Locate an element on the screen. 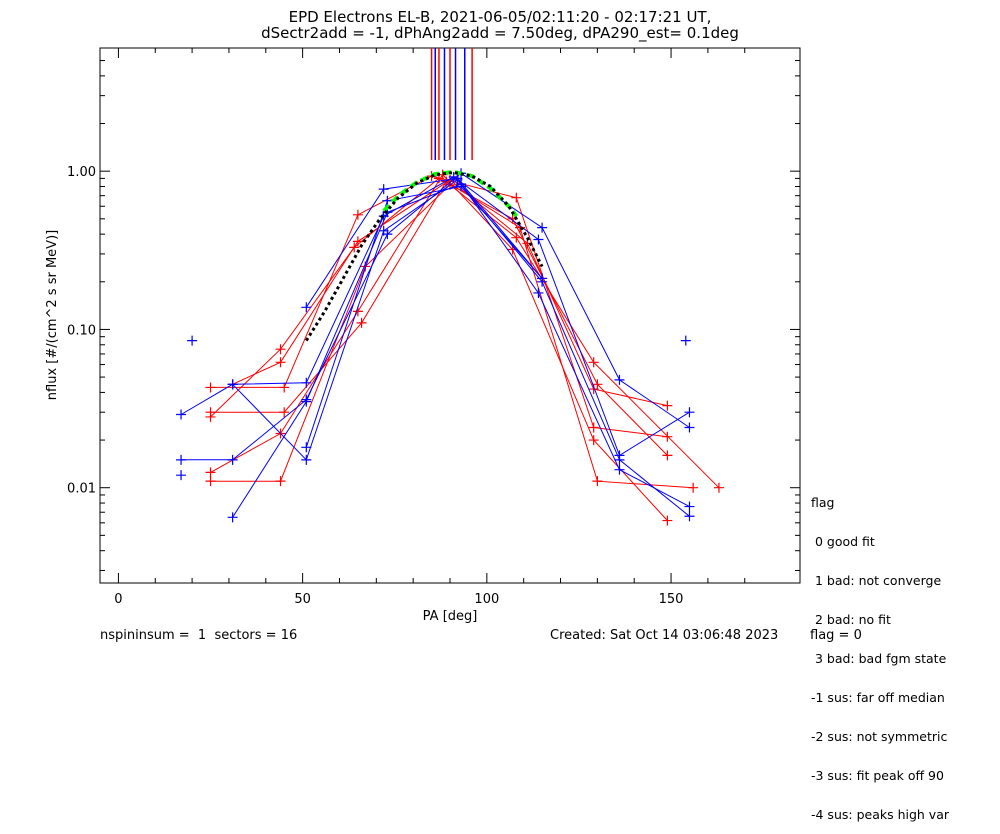 The height and width of the screenshot is (834, 1000). fit-curve-black is located at coordinates (424, 256).